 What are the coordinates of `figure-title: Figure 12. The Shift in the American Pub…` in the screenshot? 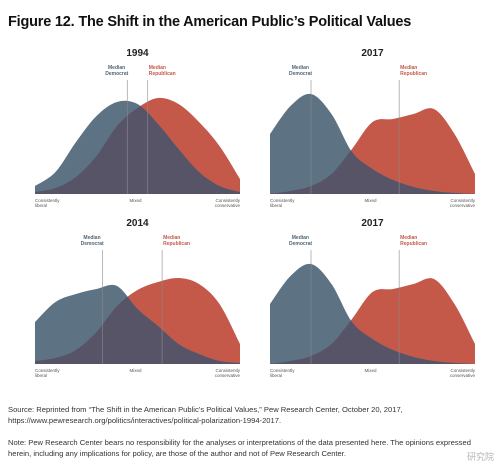 It's located at (210, 22).